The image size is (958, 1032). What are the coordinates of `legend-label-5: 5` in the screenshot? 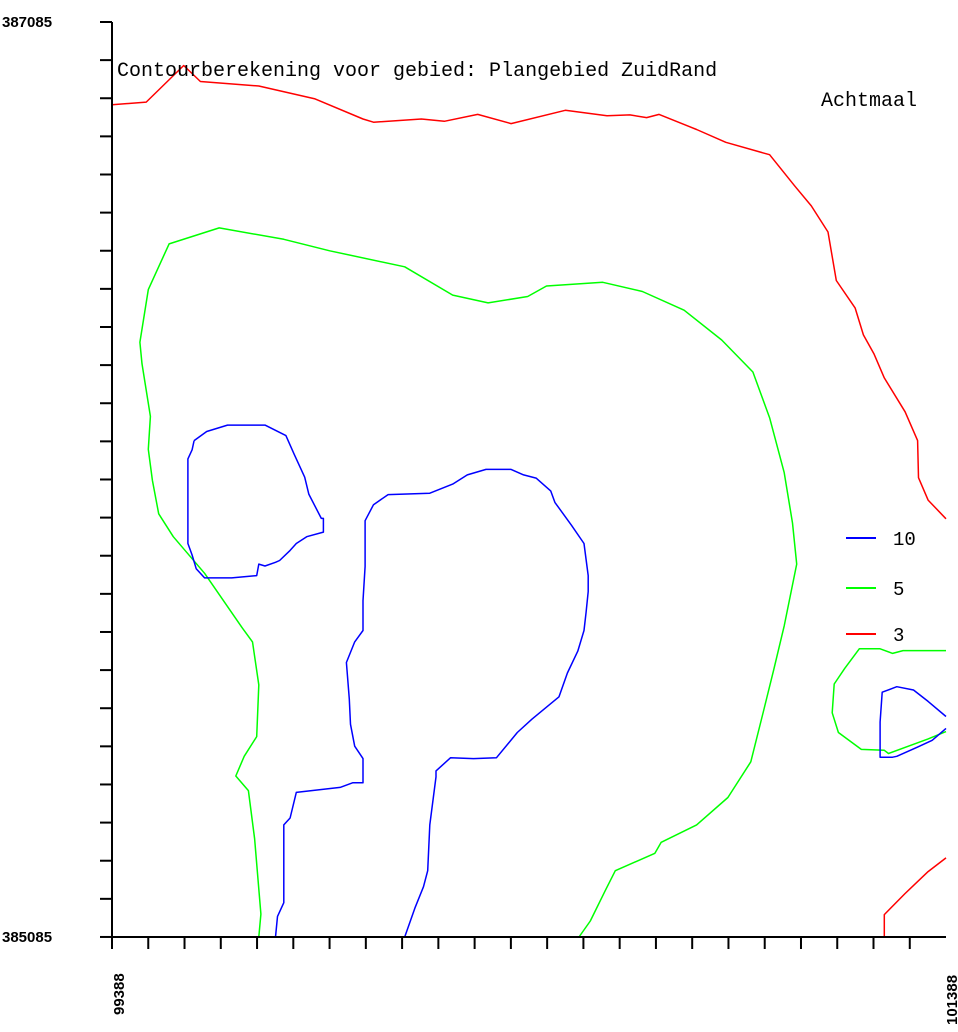 It's located at (898, 590).